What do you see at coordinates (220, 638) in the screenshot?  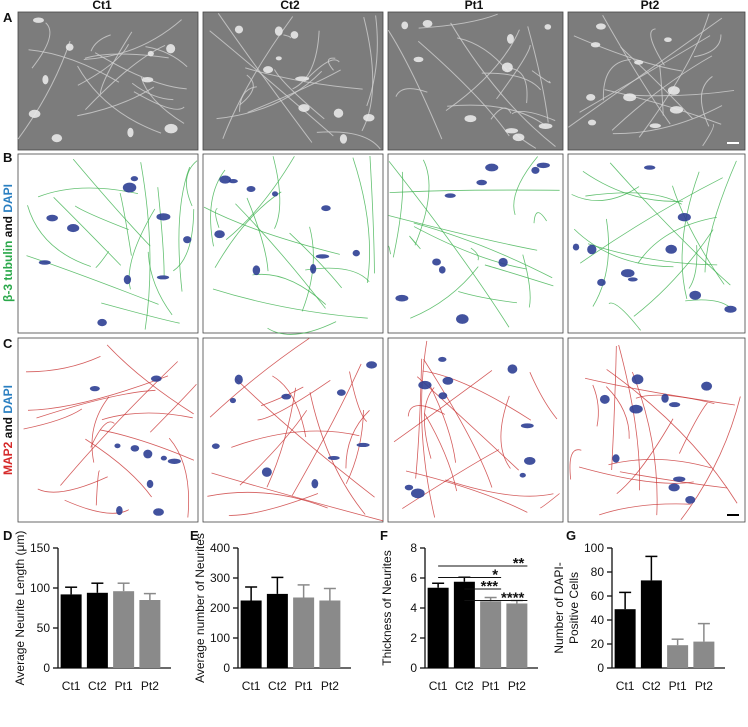 I see `y-tick-label: 100` at bounding box center [220, 638].